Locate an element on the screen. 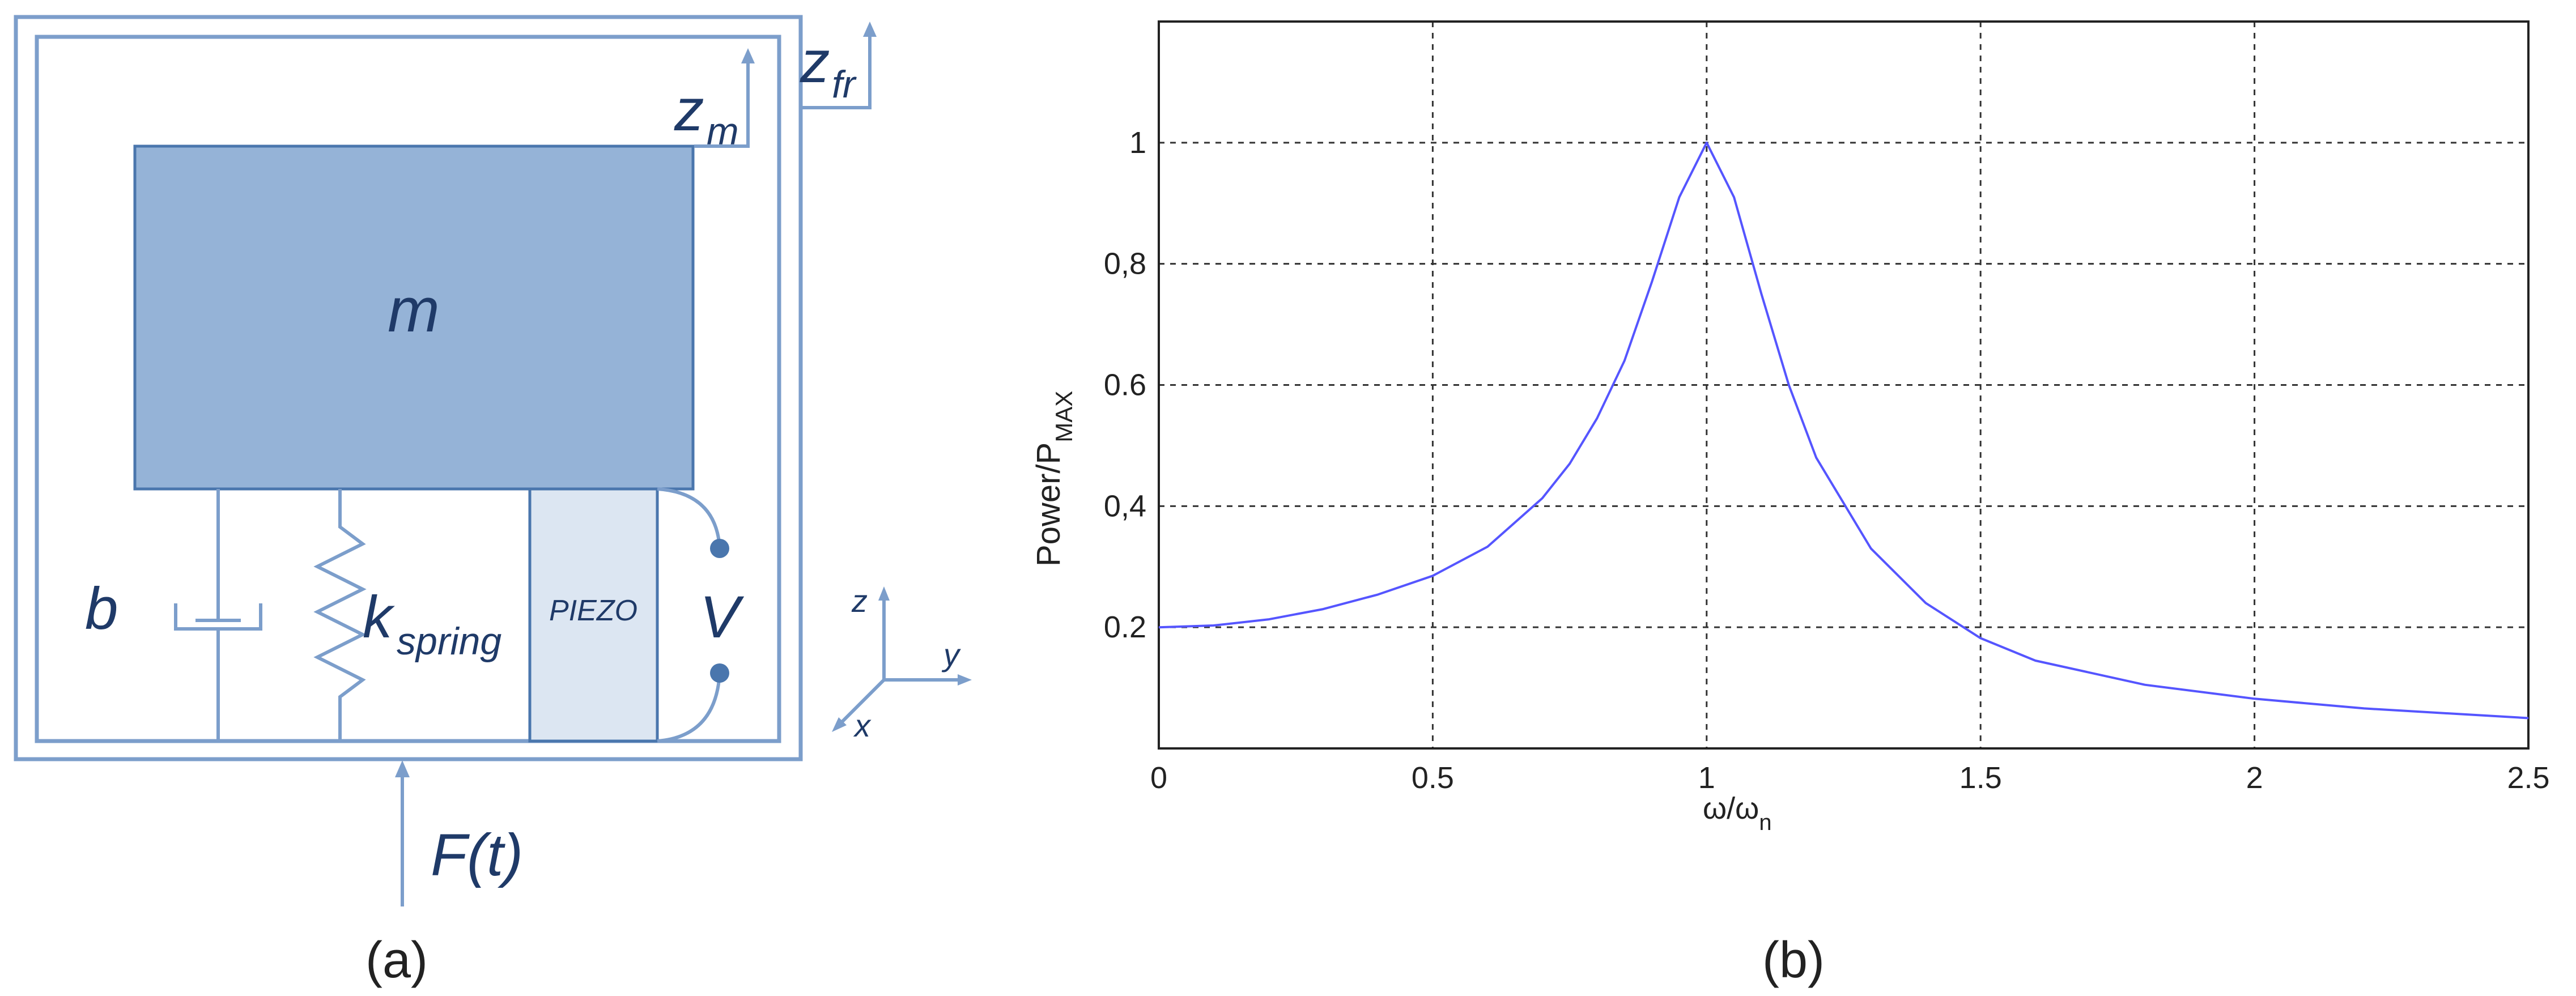 The height and width of the screenshot is (996, 2576). spring-label: k is located at coordinates (379, 617).